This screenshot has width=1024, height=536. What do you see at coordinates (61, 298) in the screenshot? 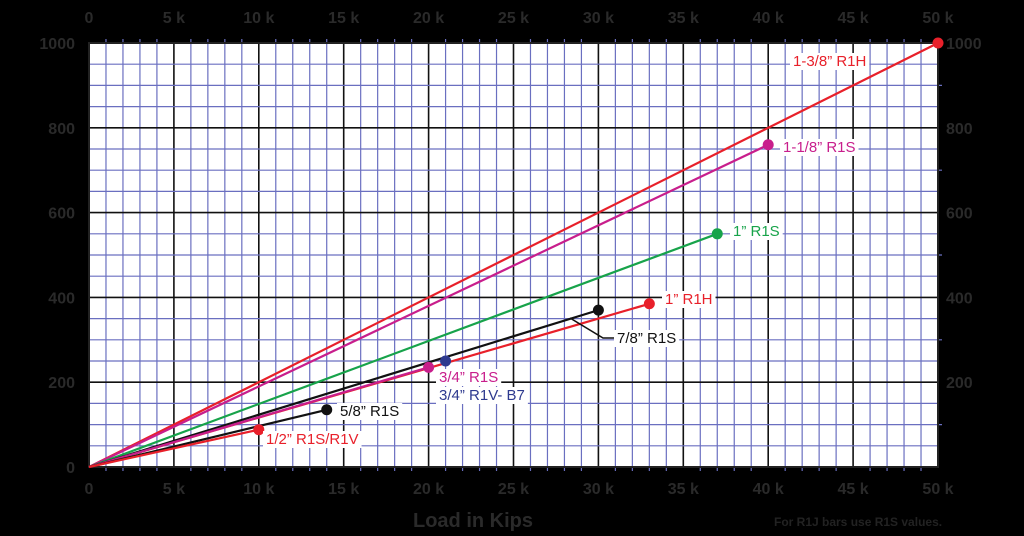
I see `y-tick-label-left: 400` at bounding box center [61, 298].